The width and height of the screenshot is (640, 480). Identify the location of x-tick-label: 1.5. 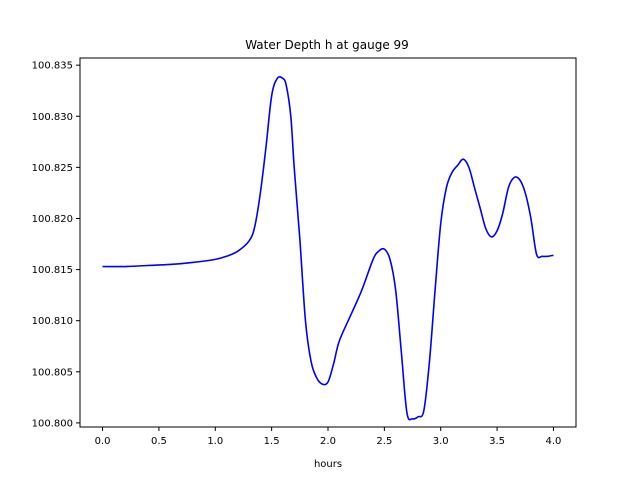
(272, 441).